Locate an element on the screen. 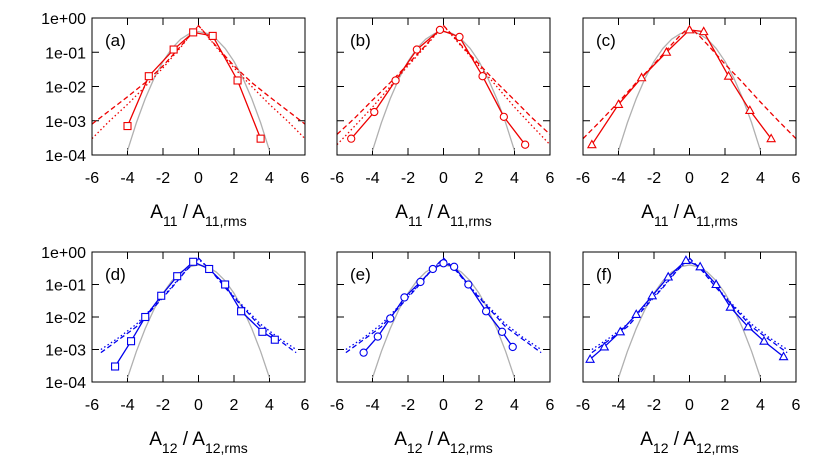  panel: -6 -4 -2 0 2 4 6 (c) A11 / A11,rms is located at coordinates (688, 123).